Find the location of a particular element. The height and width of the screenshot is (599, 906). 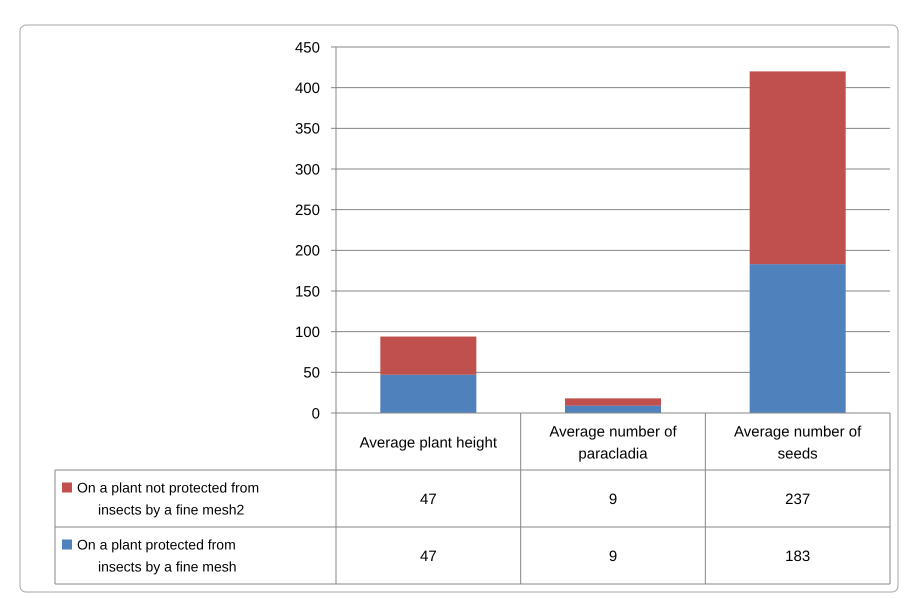

y-tick-label: 450 is located at coordinates (307, 47).